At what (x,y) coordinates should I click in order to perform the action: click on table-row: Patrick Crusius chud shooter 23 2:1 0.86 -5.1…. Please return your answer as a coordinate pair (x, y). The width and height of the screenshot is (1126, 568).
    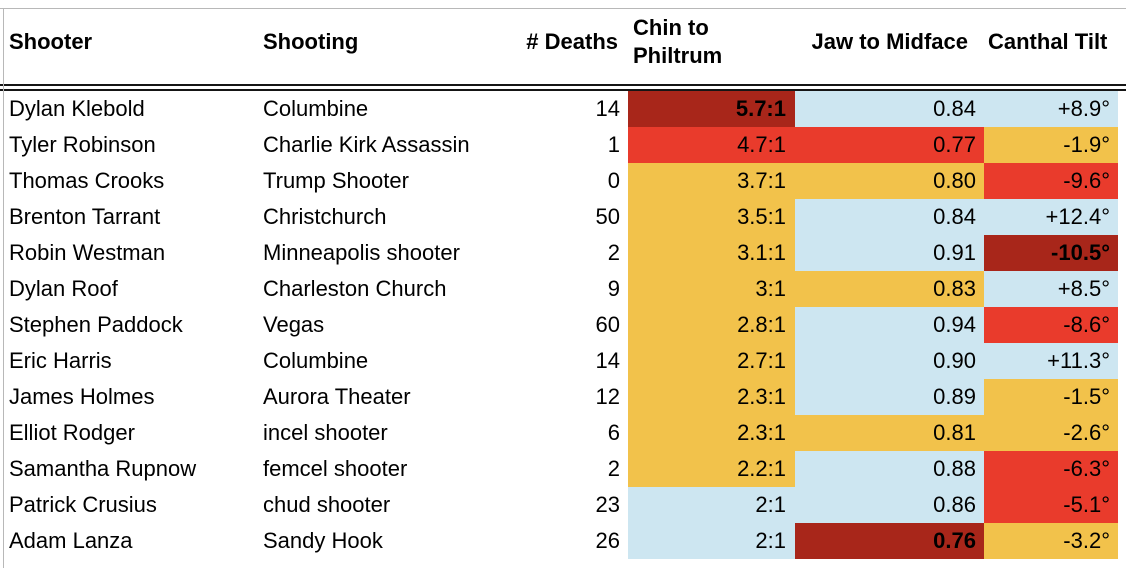
    Looking at the image, I should click on (563, 505).